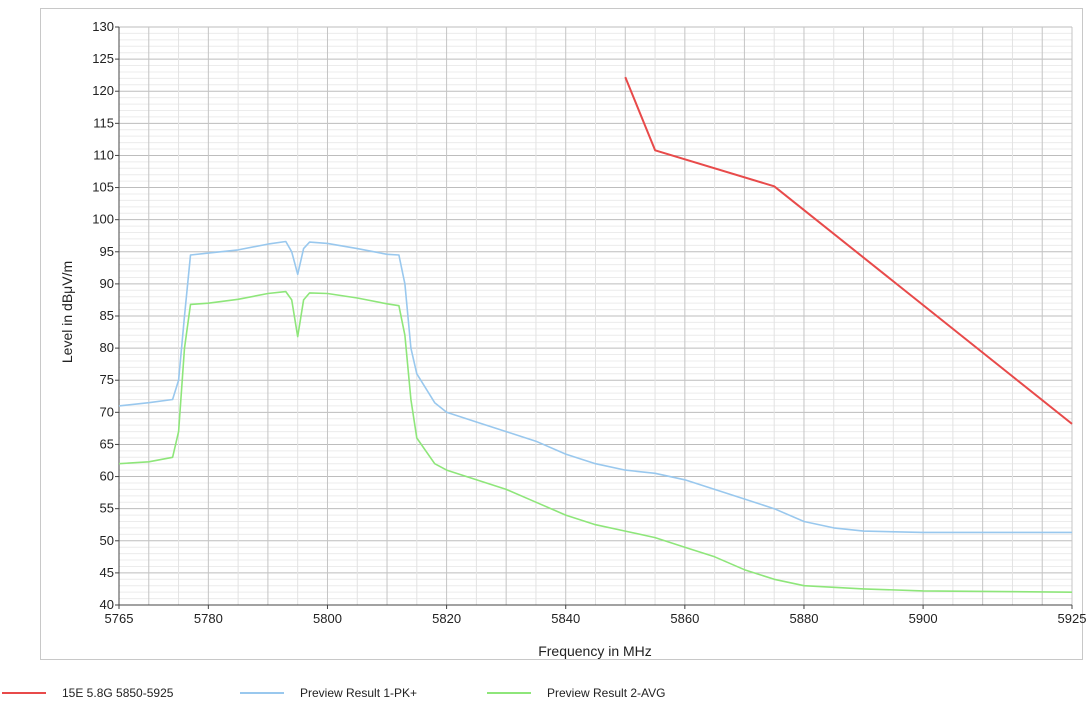 This screenshot has width=1089, height=709. I want to click on legend-item: 15E 5.8G 5850-5925, so click(87, 693).